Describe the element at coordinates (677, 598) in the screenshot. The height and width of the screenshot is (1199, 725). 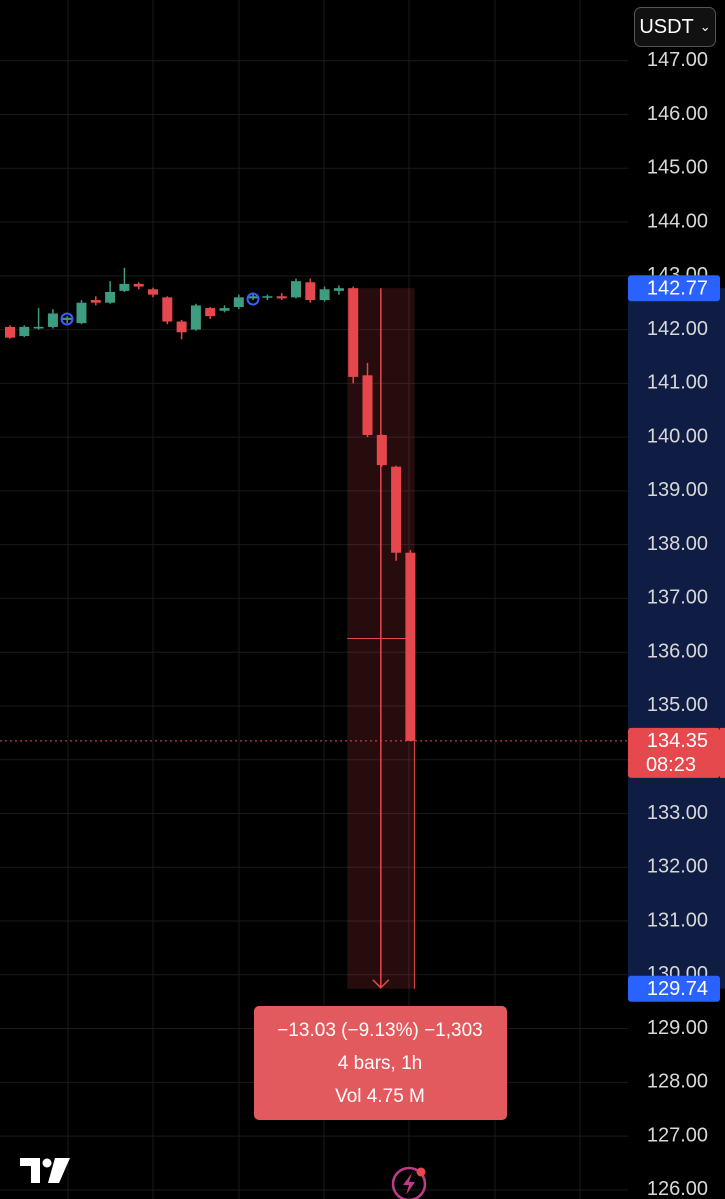
I see `y-tick-label: 137.00` at that location.